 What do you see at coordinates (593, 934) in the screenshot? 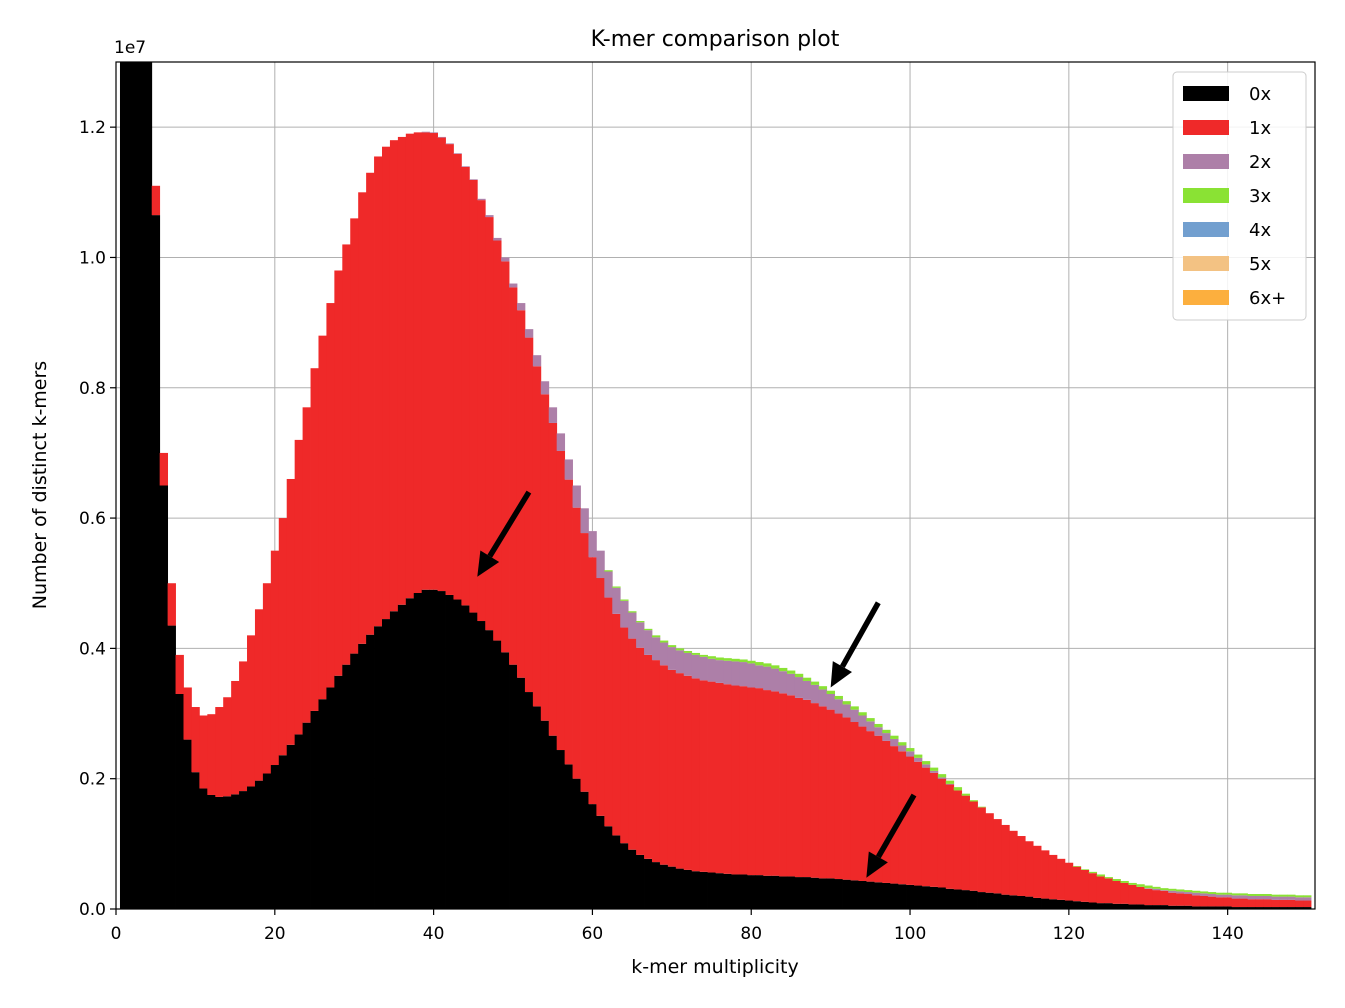
I see `x-tick-label: 60` at bounding box center [593, 934].